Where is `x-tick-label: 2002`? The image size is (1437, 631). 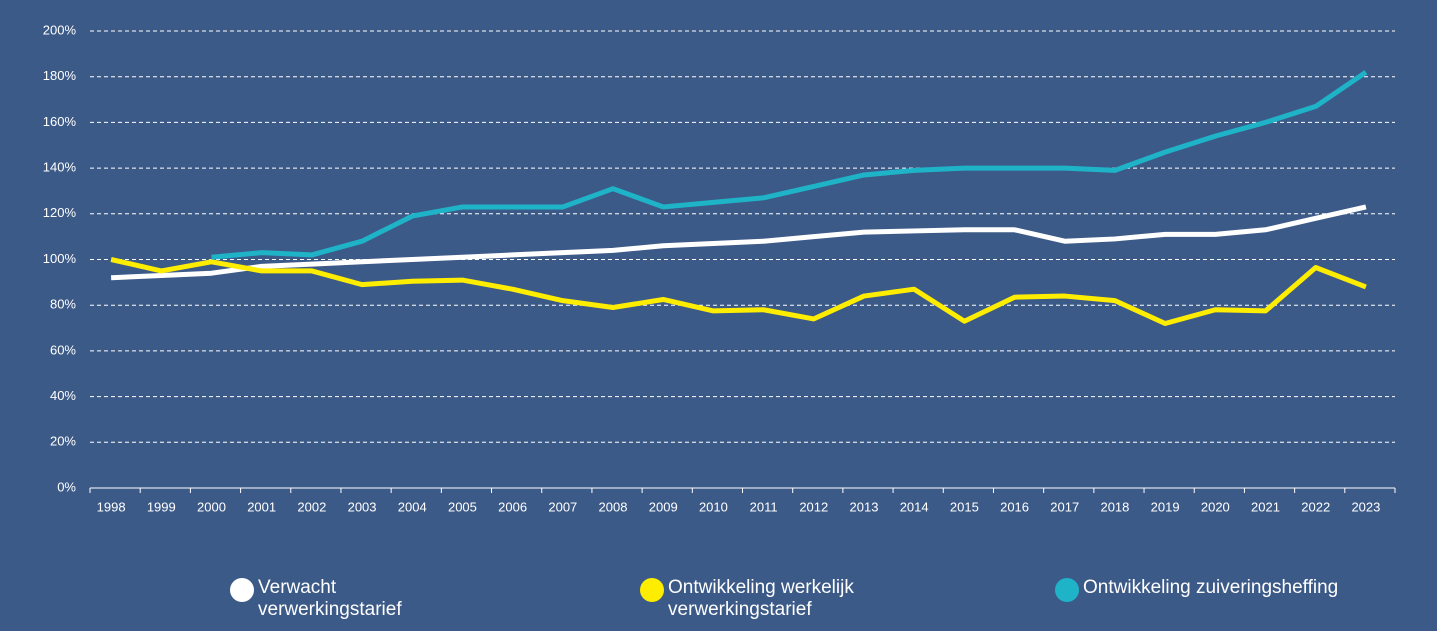
x-tick-label: 2002 is located at coordinates (311, 506).